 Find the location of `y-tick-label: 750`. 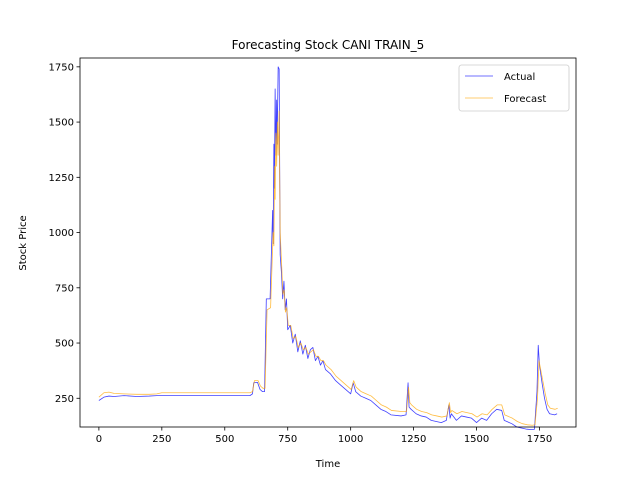

y-tick-label: 750 is located at coordinates (64, 288).